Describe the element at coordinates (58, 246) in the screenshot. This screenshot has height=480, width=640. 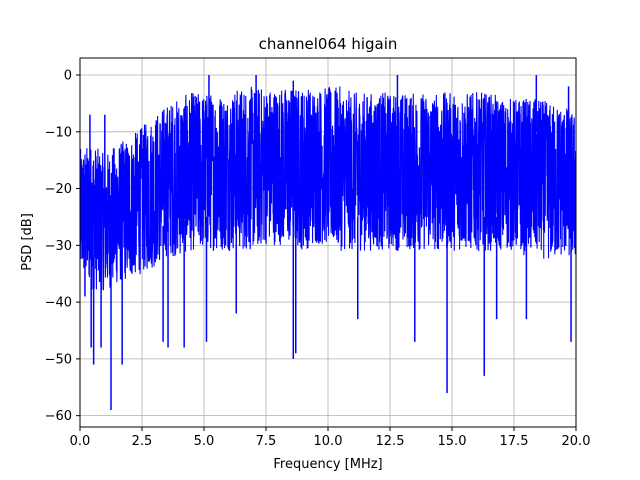
I see `y-tick-label--30: −30` at that location.